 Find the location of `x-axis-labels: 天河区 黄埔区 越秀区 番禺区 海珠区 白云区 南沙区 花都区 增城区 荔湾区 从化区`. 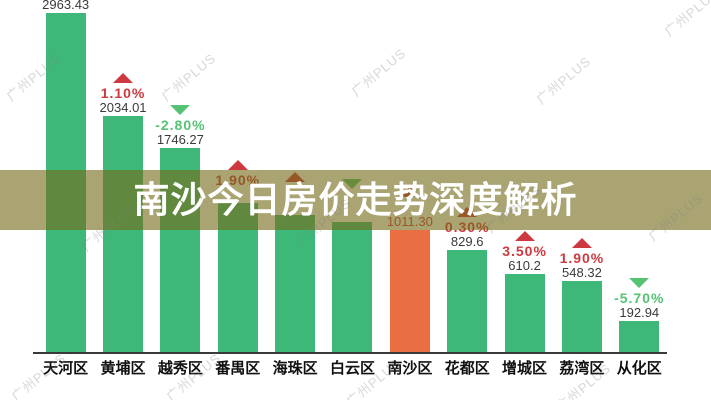

x-axis-labels: 天河区 黄埔区 越秀区 番禺区 海珠区 白云区 南沙区 花都区 增城区 荔湾区 从化区 is located at coordinates (352, 367).